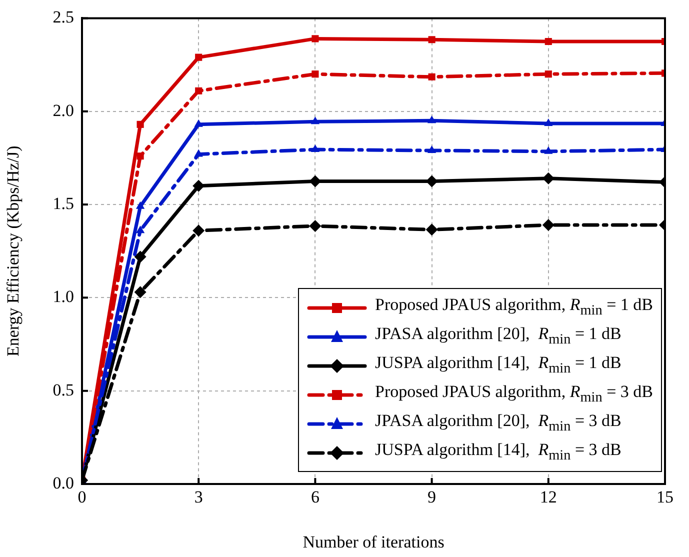  I want to click on y-tick-label: 1.5, so click(63, 203).